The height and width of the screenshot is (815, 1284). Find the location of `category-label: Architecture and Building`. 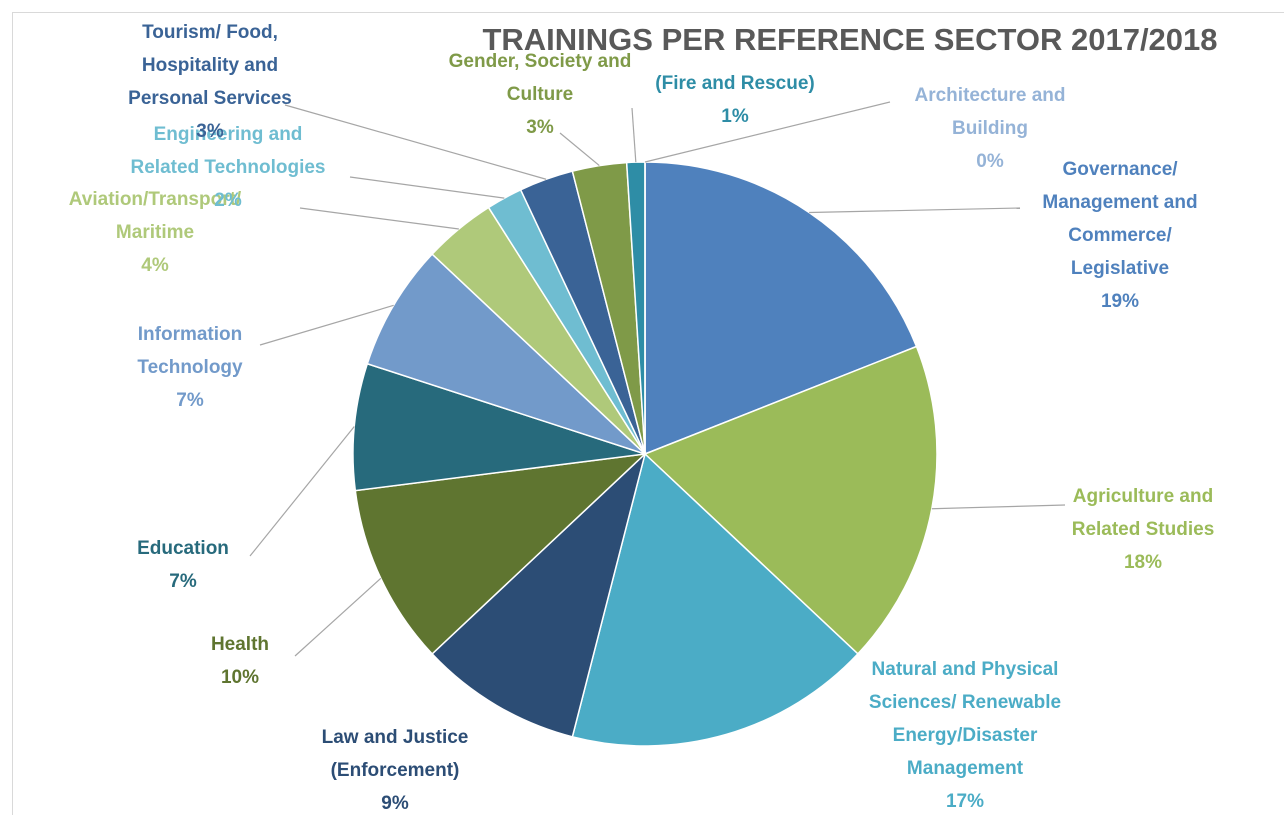

category-label: Architecture and Building is located at coordinates (990, 112).